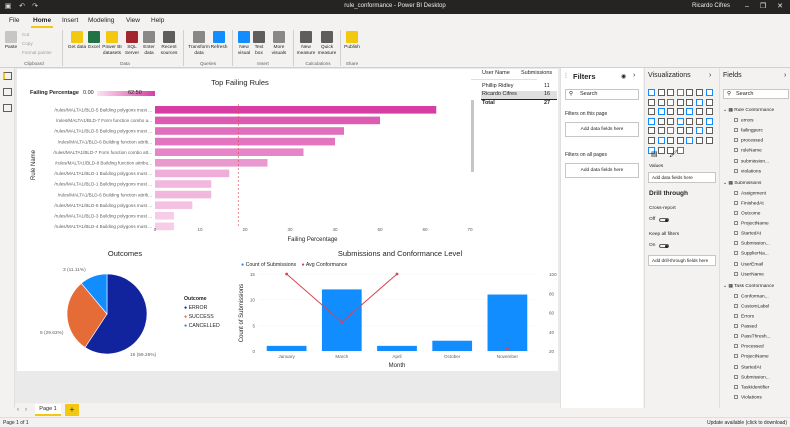 The width and height of the screenshot is (790, 427). I want to click on new-measure-button: New measure, so click(306, 43).